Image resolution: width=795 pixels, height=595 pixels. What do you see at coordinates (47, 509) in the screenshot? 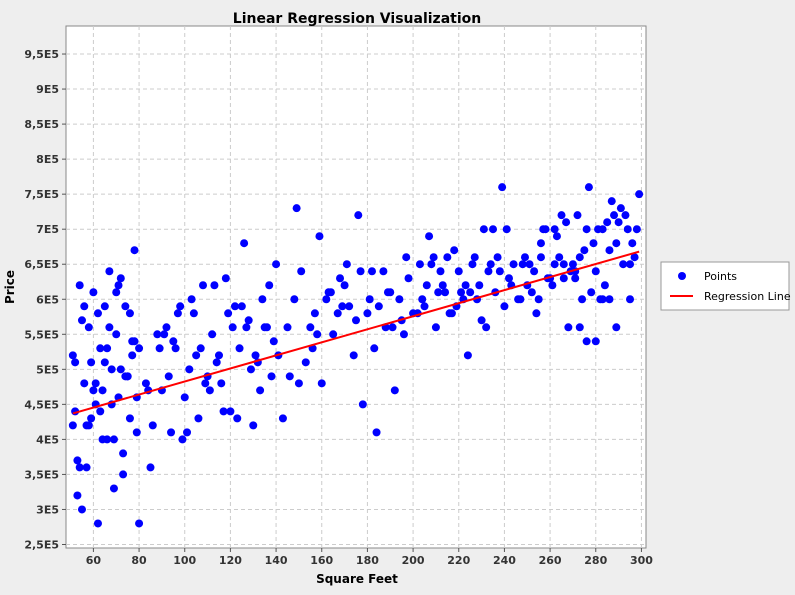
I see `y-tick-label: 3E5` at bounding box center [47, 509].